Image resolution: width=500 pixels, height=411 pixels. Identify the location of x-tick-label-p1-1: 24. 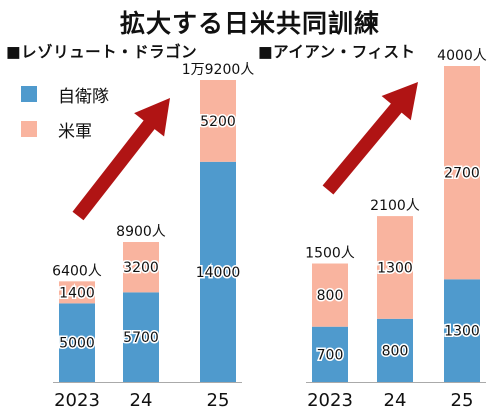
(395, 400).